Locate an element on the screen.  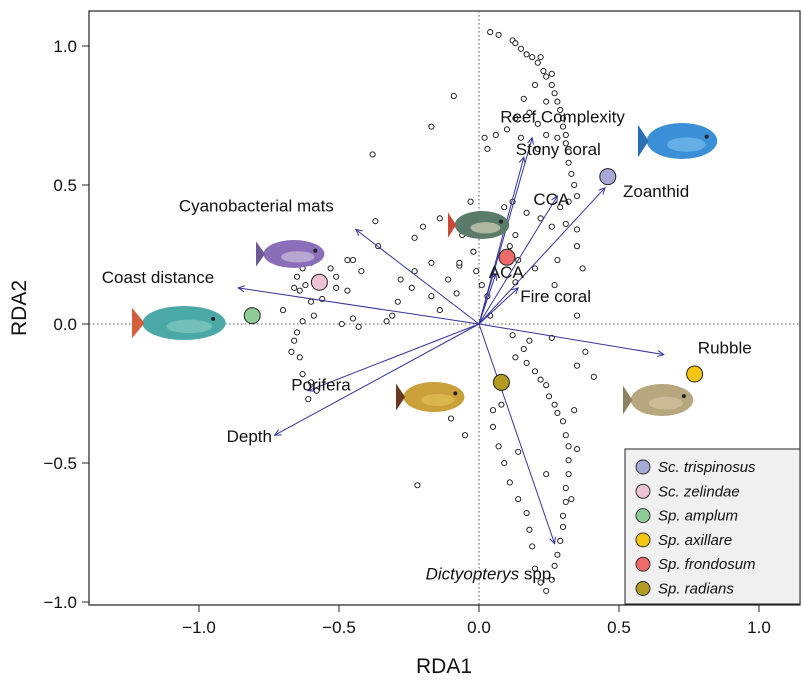
pale-parrotfish-photo is located at coordinates (658, 400).